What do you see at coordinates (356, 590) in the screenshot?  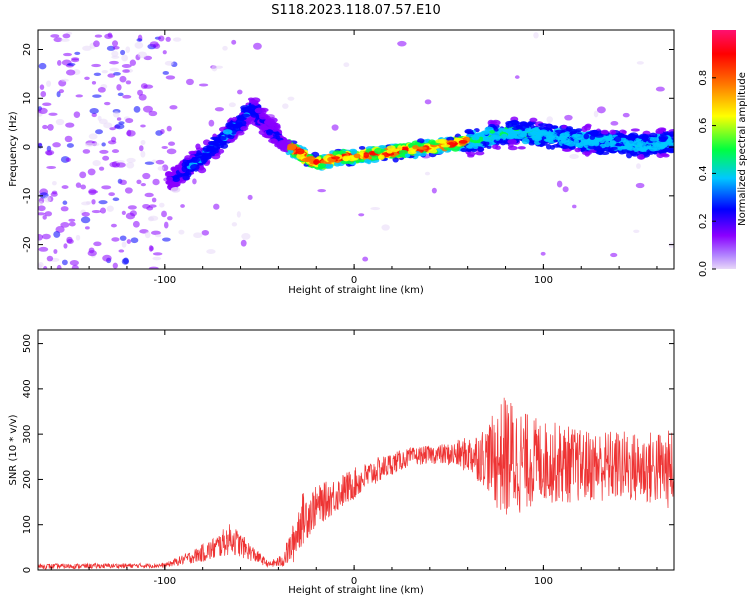 I see `snr-x-axis-label: Height of straight line (km)` at bounding box center [356, 590].